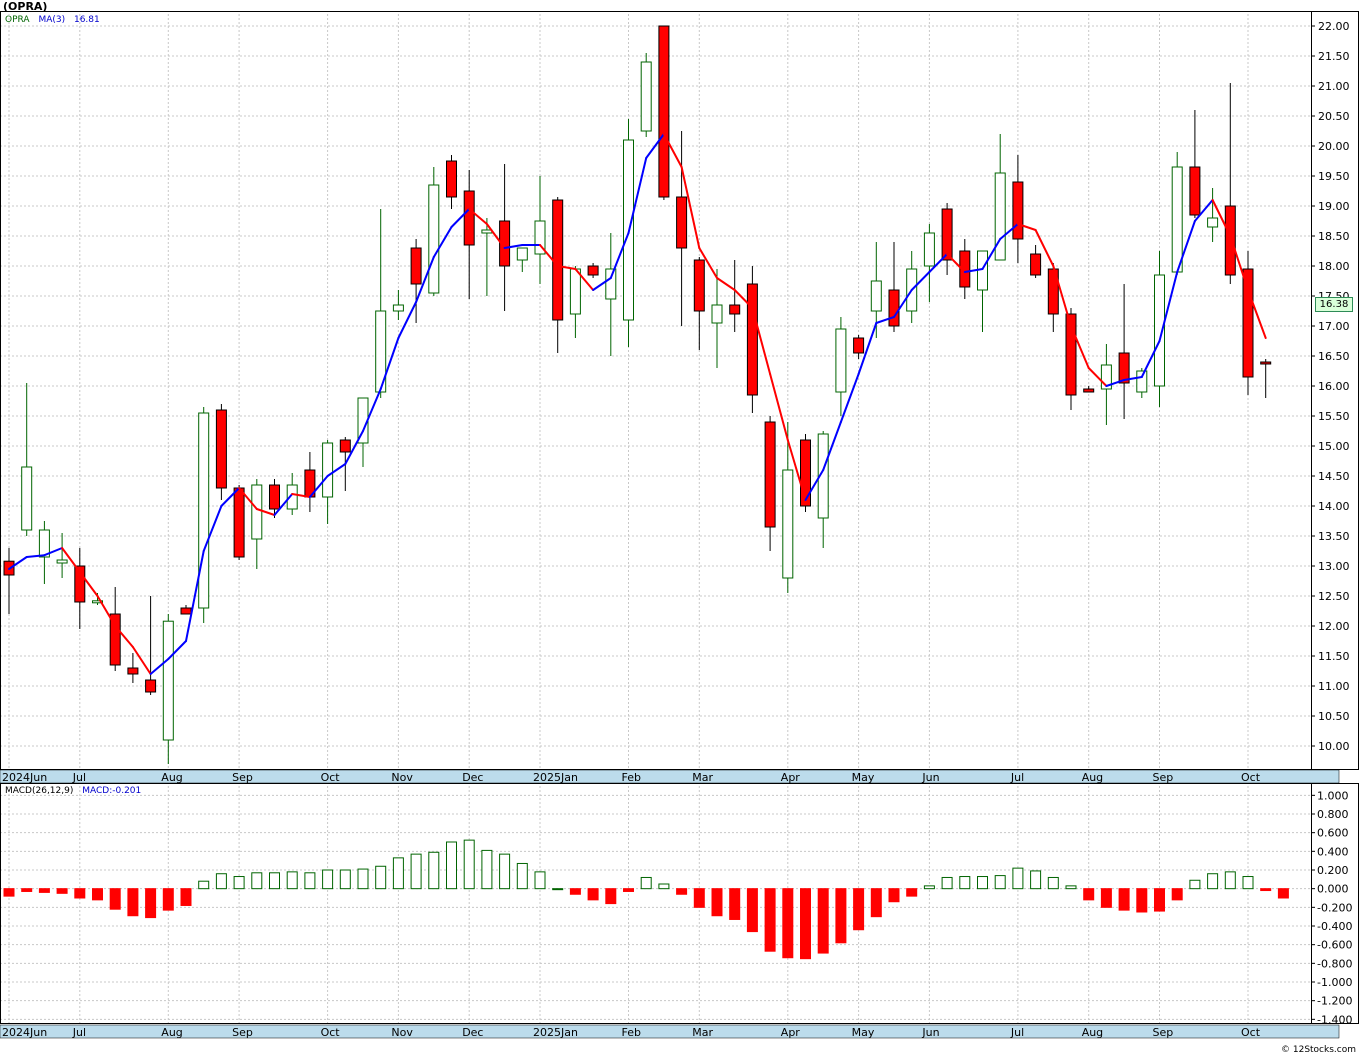 The width and height of the screenshot is (1360, 1056). Describe the element at coordinates (39, 791) in the screenshot. I see `macd-legend-label: MACD(26,12,9)` at that location.